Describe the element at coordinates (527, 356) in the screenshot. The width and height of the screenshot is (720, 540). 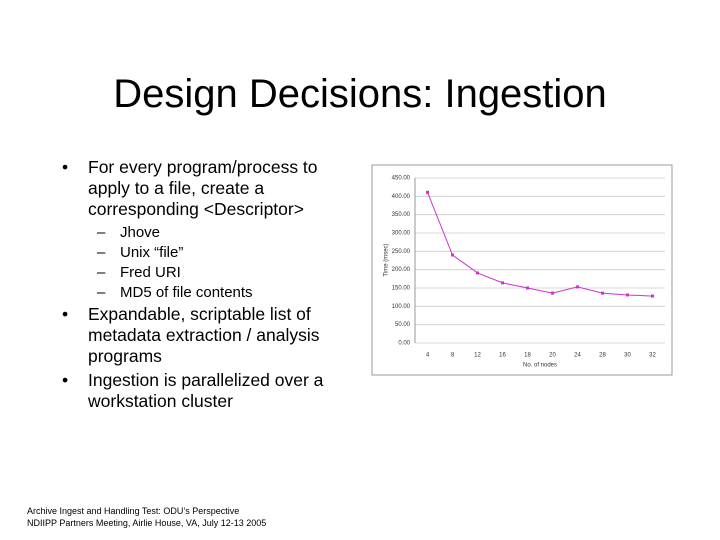
I see `x-tick-label: 18` at that location.